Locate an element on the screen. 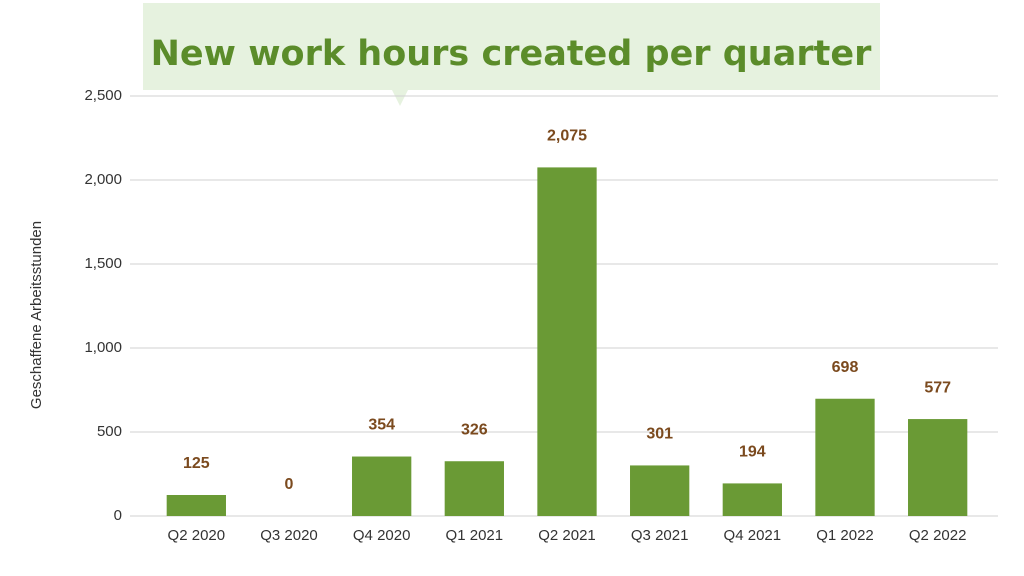 Image resolution: width=1024 pixels, height=576 pixels. value-label: 2,075 is located at coordinates (567, 136).